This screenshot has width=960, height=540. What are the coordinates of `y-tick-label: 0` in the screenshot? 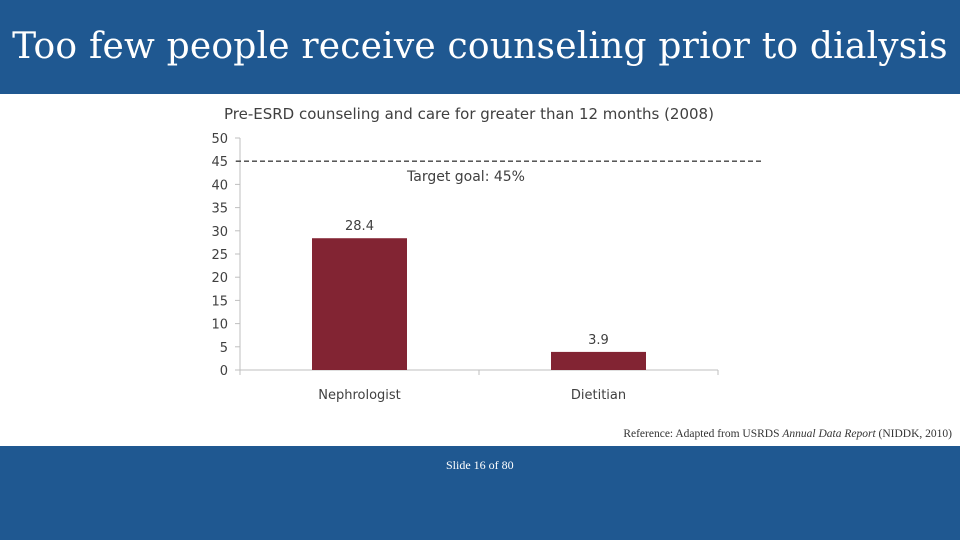 It's located at (224, 371).